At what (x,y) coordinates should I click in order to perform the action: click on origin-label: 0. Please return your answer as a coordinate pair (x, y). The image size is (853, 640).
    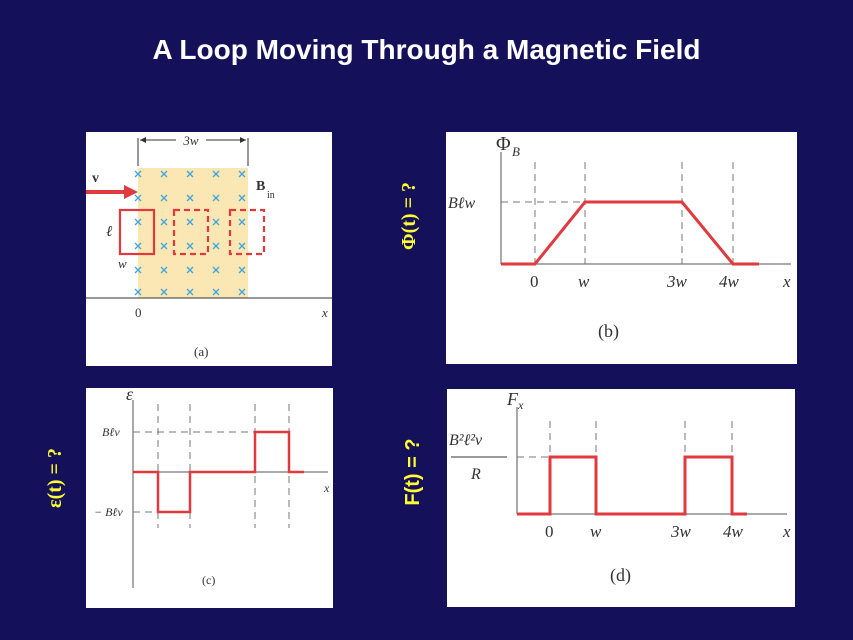
    Looking at the image, I should click on (138, 312).